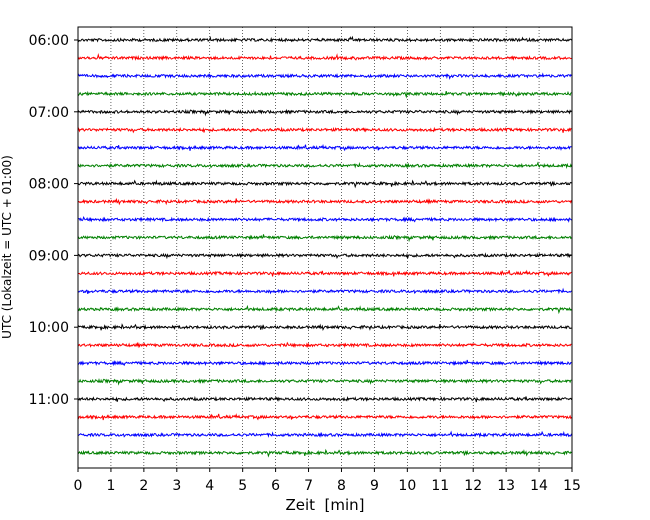 The image size is (650, 520). What do you see at coordinates (324, 238) in the screenshot?
I see `trace-08:45` at bounding box center [324, 238].